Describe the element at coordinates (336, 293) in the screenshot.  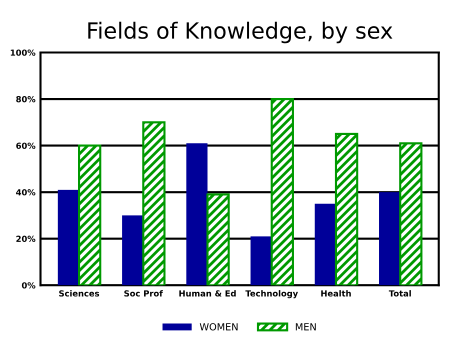
I see `x-tick-label: Health` at that location.